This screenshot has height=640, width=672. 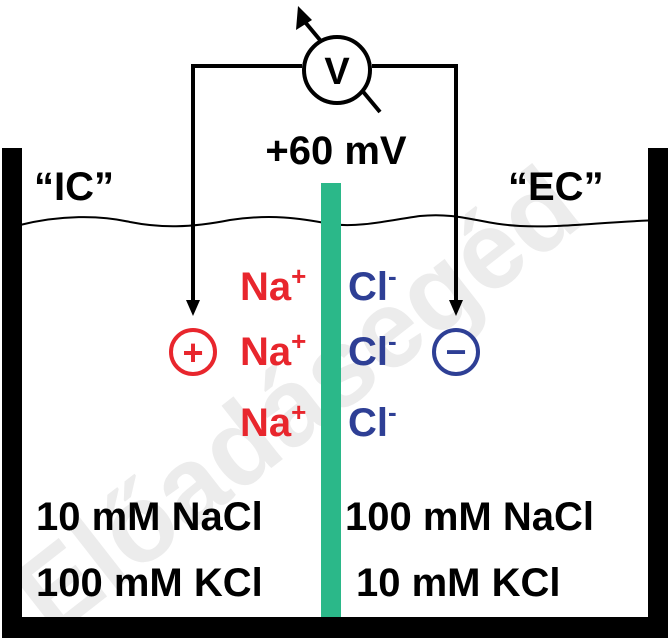 I want to click on wire-right, so click(x=415, y=183).